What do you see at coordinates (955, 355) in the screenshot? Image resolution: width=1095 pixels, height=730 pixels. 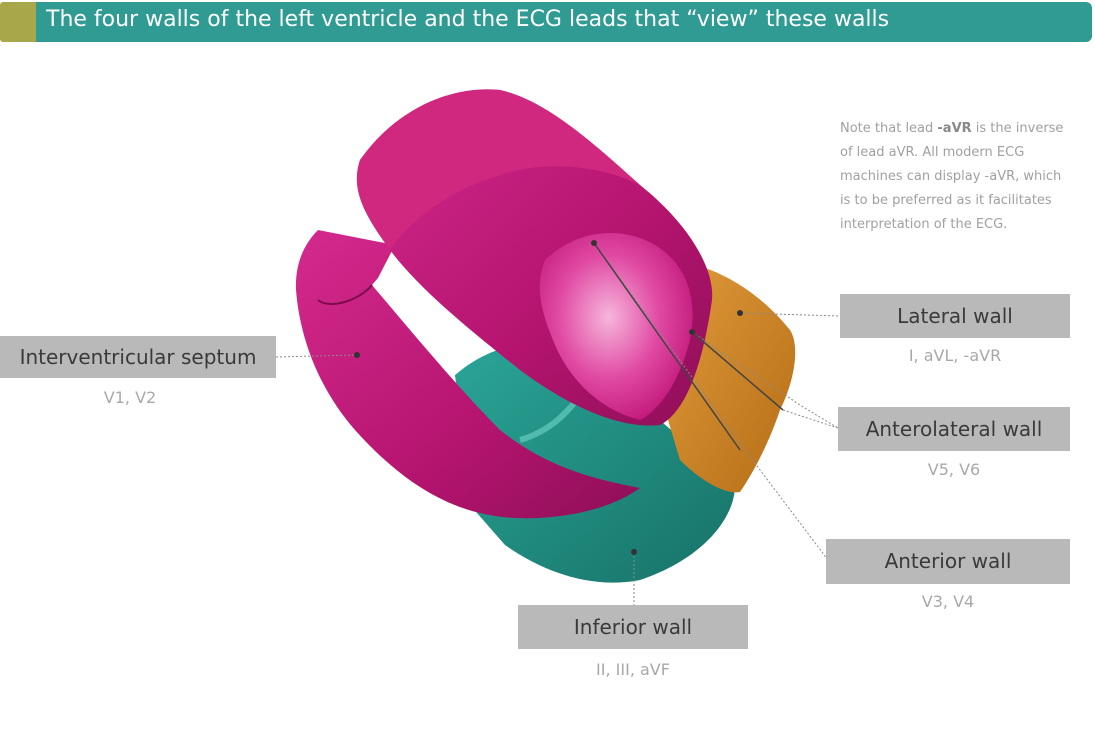 I see `lateral-wall-leads: I, aVL, -aVR` at bounding box center [955, 355].